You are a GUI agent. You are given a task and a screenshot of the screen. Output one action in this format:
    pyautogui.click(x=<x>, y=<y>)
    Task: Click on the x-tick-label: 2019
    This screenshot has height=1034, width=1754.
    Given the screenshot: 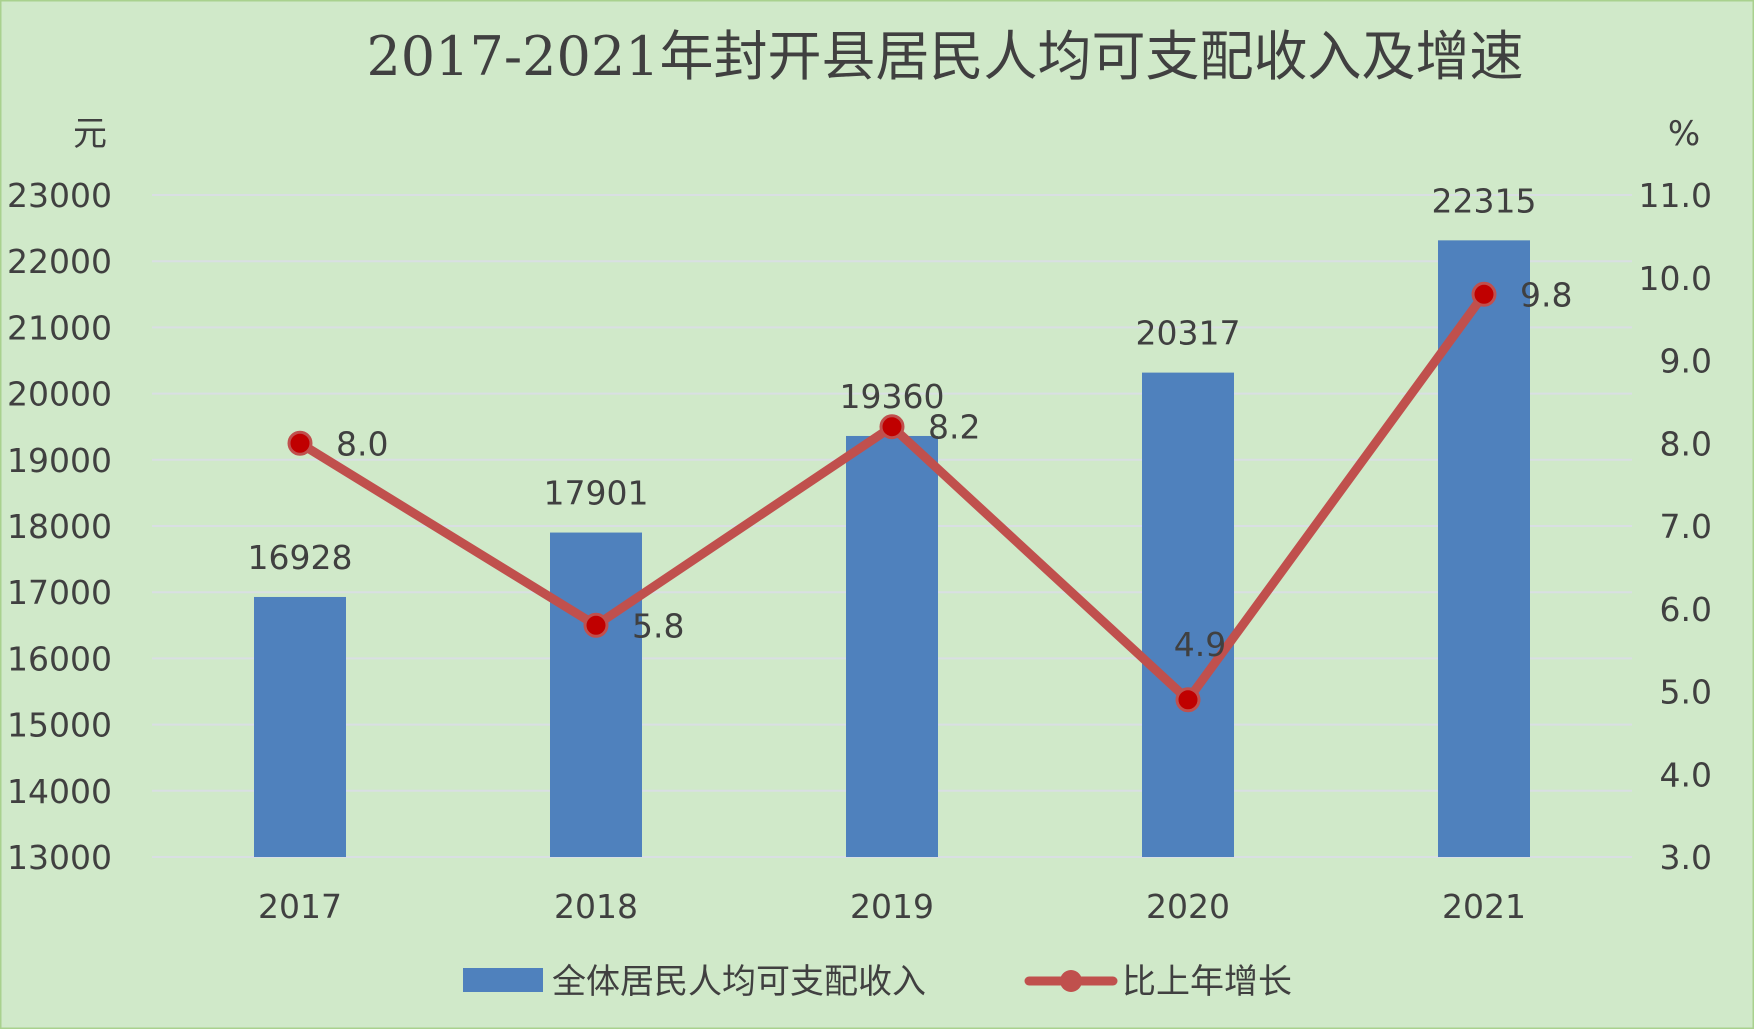 What is the action you would take?
    pyautogui.click(x=892, y=906)
    